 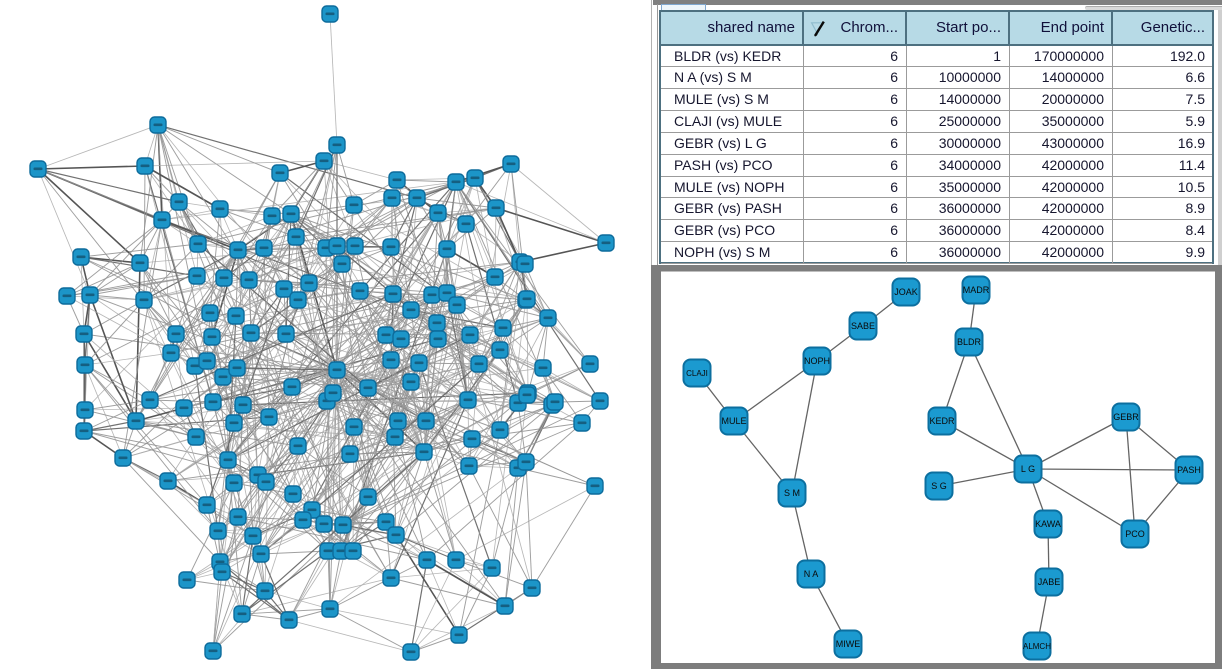 What do you see at coordinates (906, 292) in the screenshot?
I see `svg-text: JOAK` at bounding box center [906, 292].